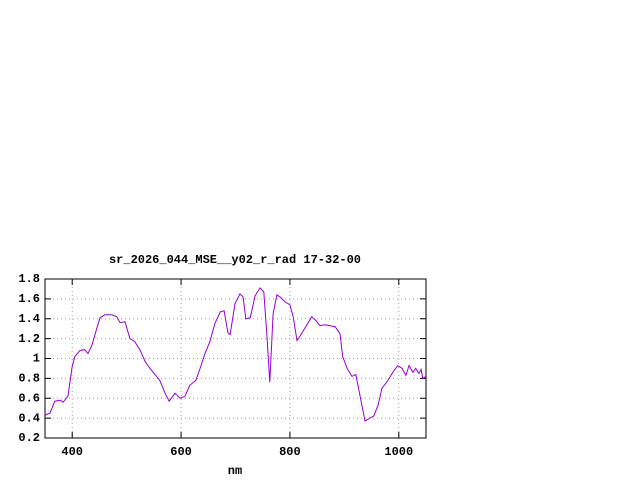 This screenshot has height=480, width=640. Describe the element at coordinates (72, 452) in the screenshot. I see `x-tick-label: 400` at that location.